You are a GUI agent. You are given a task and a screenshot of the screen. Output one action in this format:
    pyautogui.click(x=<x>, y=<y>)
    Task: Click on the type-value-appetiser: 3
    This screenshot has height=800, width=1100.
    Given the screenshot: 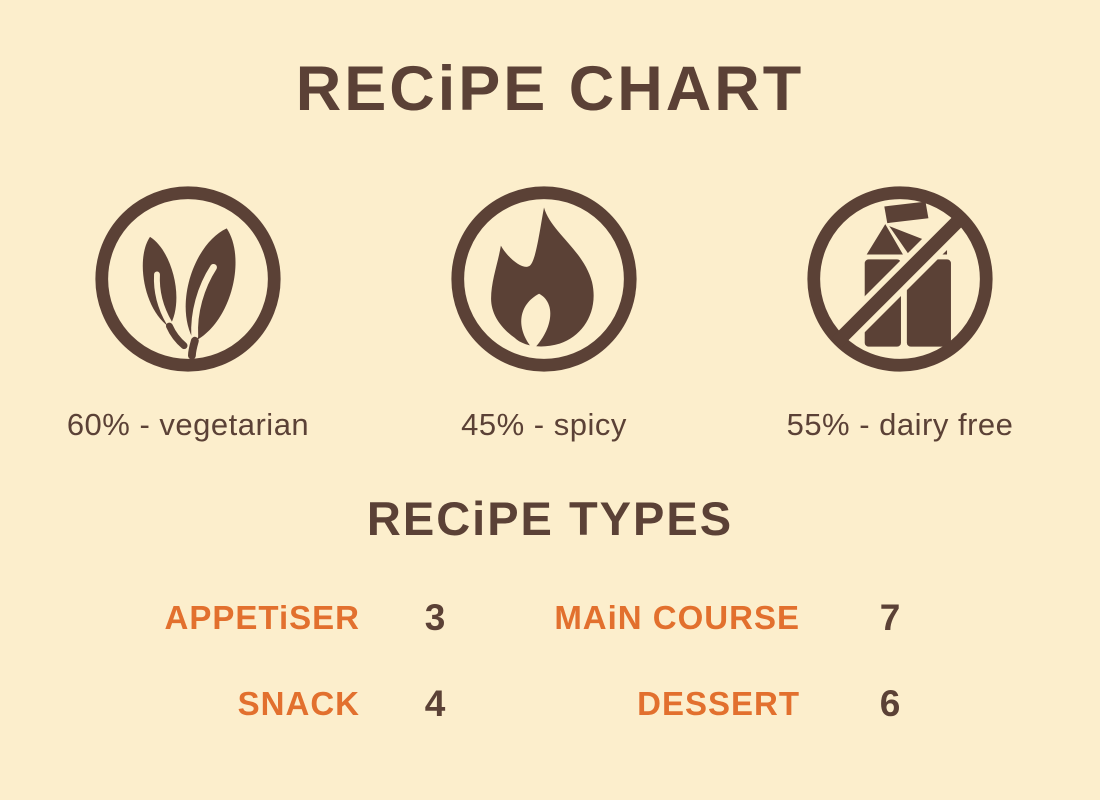 What is the action you would take?
    pyautogui.click(x=435, y=617)
    